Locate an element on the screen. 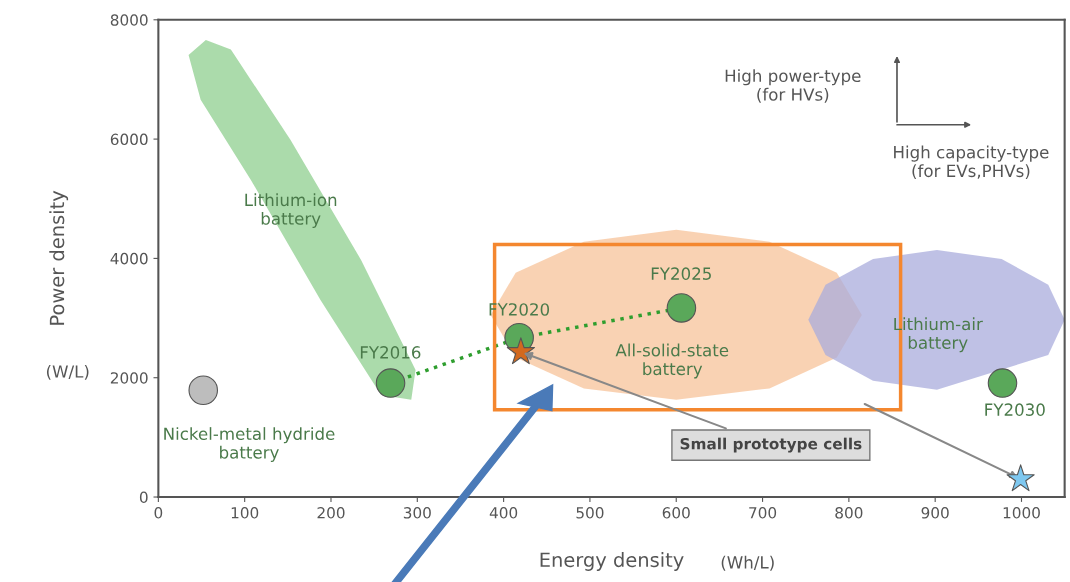 The width and height of the screenshot is (1070, 582). y-axis-title: Power density is located at coordinates (59, 257).